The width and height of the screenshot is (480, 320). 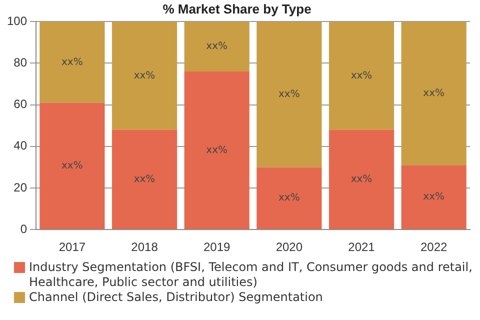 What do you see at coordinates (17, 21) in the screenshot?
I see `y-tick-label: 100` at bounding box center [17, 21].